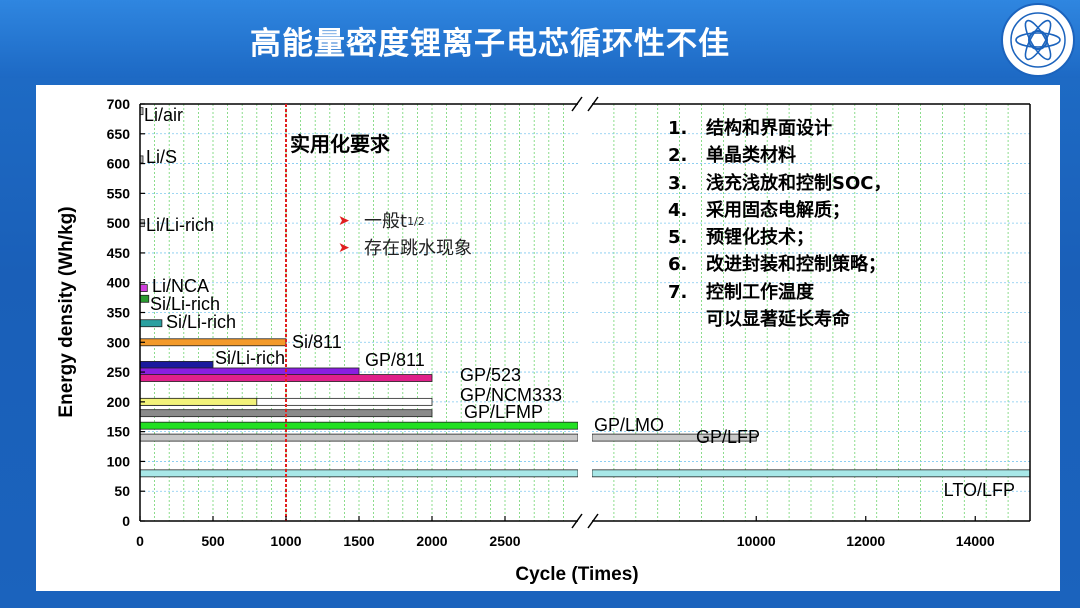 This screenshot has width=1080, height=608. What do you see at coordinates (140, 541) in the screenshot?
I see `x-tick-label: 0` at bounding box center [140, 541].